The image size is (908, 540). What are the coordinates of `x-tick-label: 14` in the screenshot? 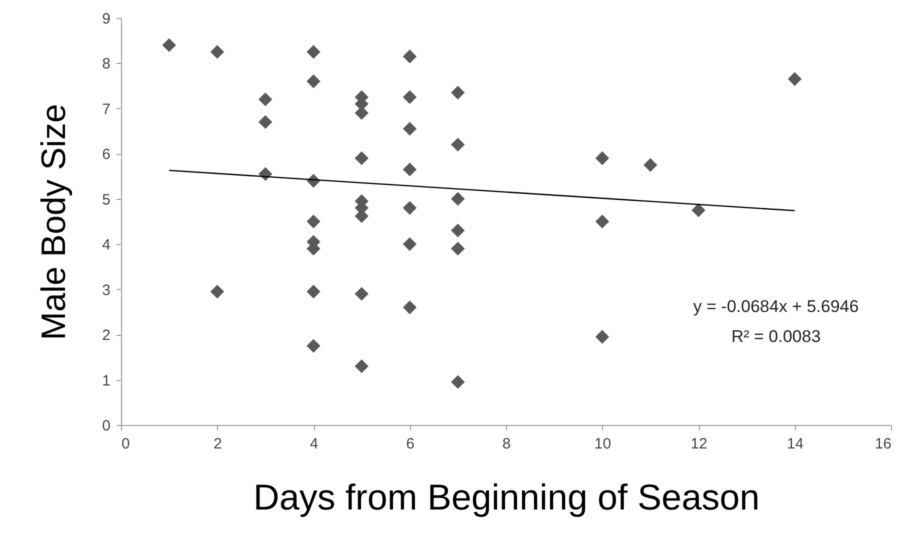 It's located at (795, 444).